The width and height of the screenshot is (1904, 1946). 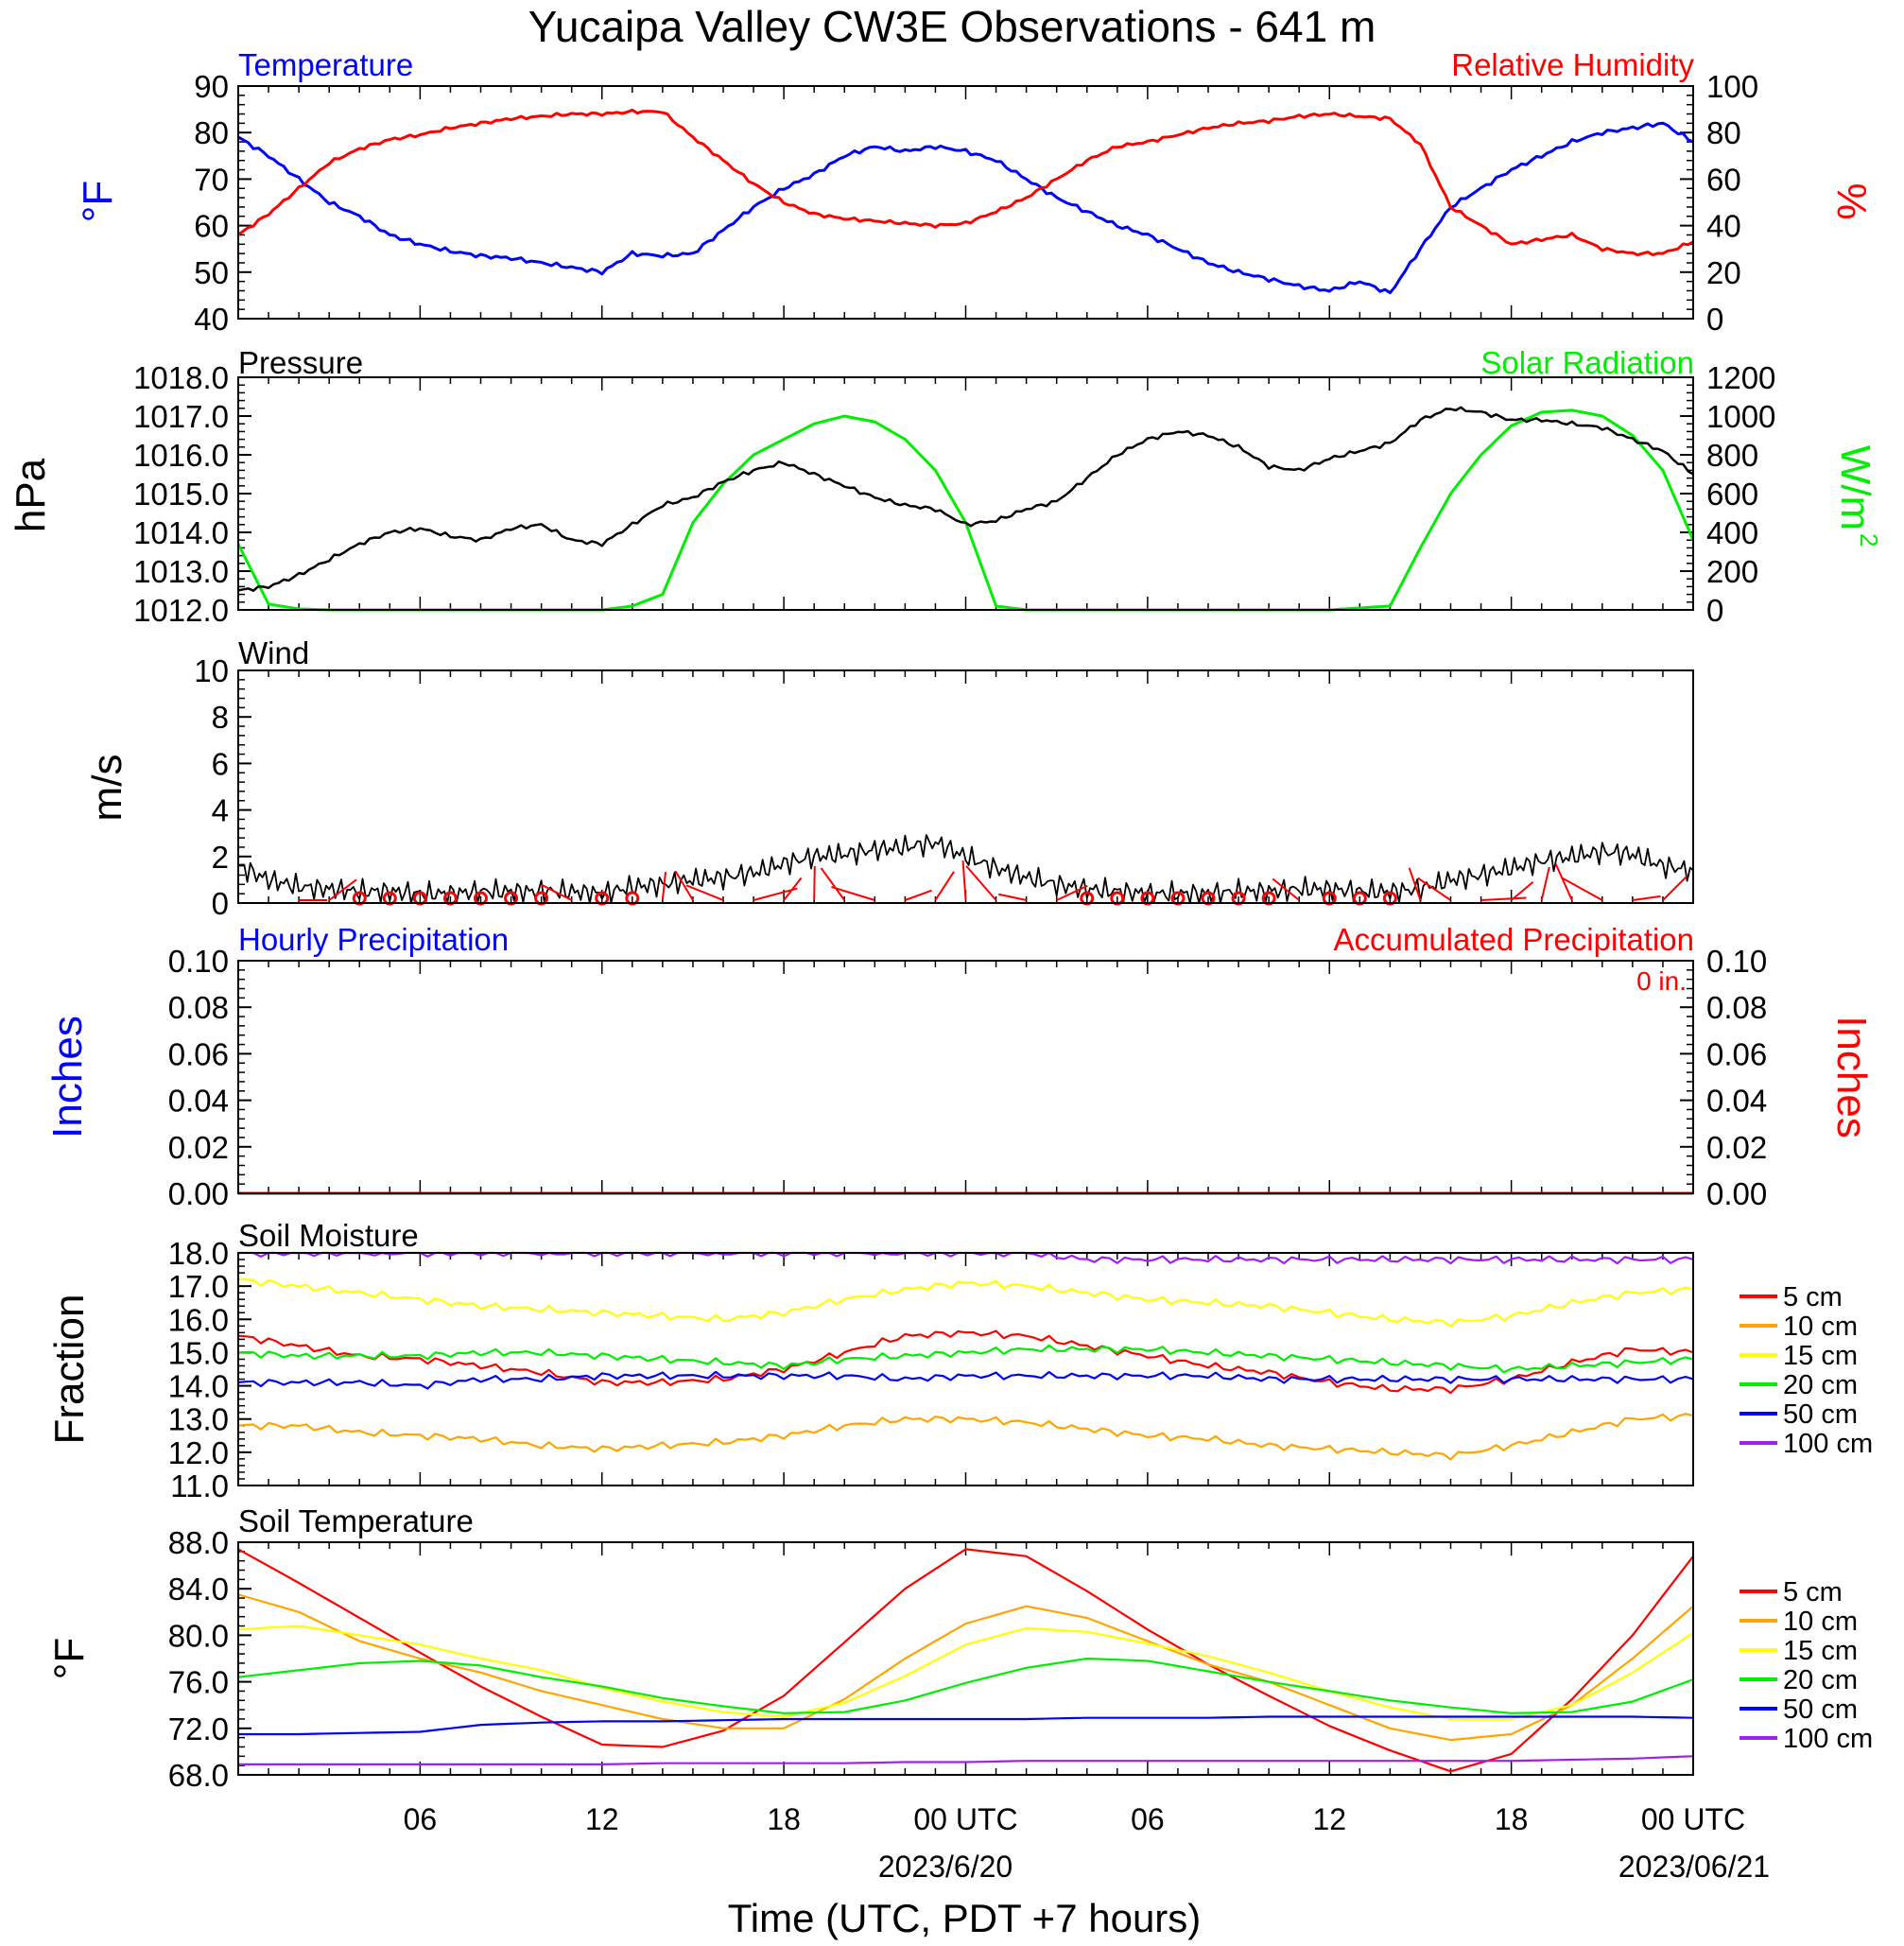 I want to click on panel4-right-tick-label: 0.00, so click(x=1737, y=1194).